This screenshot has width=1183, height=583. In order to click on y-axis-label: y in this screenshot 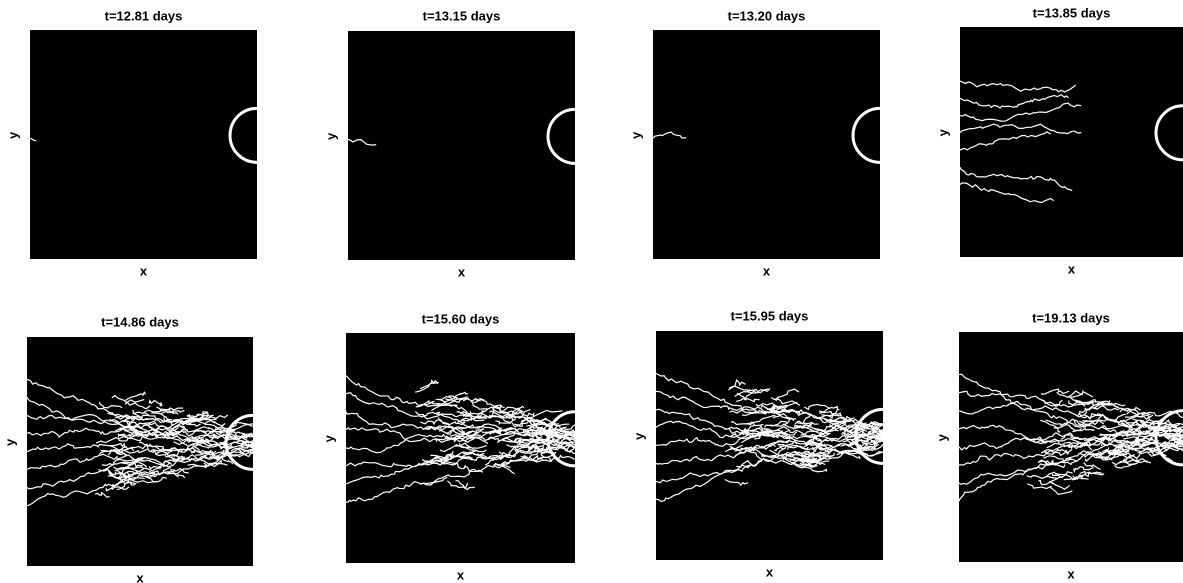, I will do `click(330, 136)`.